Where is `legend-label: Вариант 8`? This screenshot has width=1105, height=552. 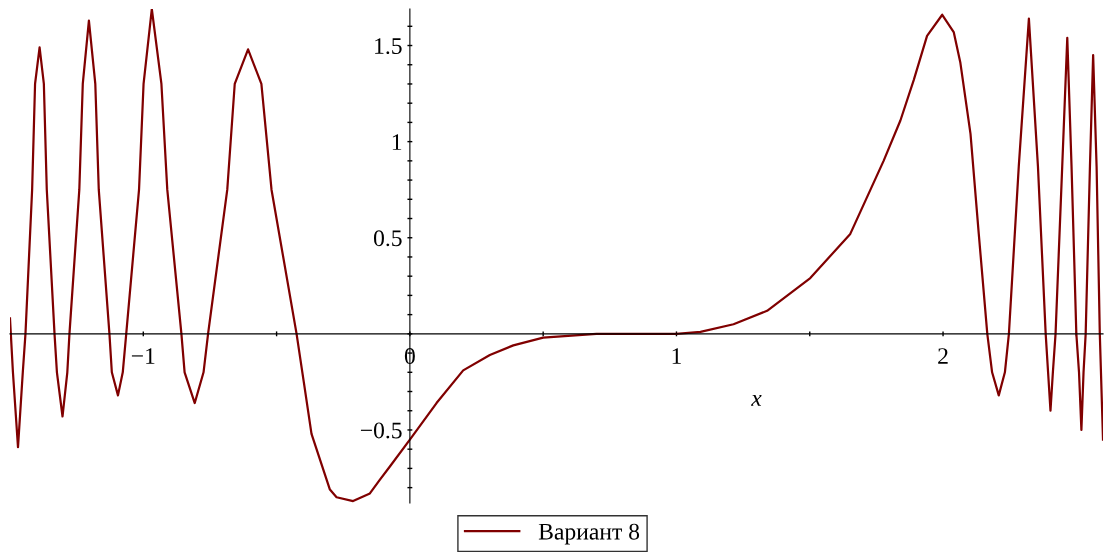 legend-label: Вариант 8 is located at coordinates (589, 534).